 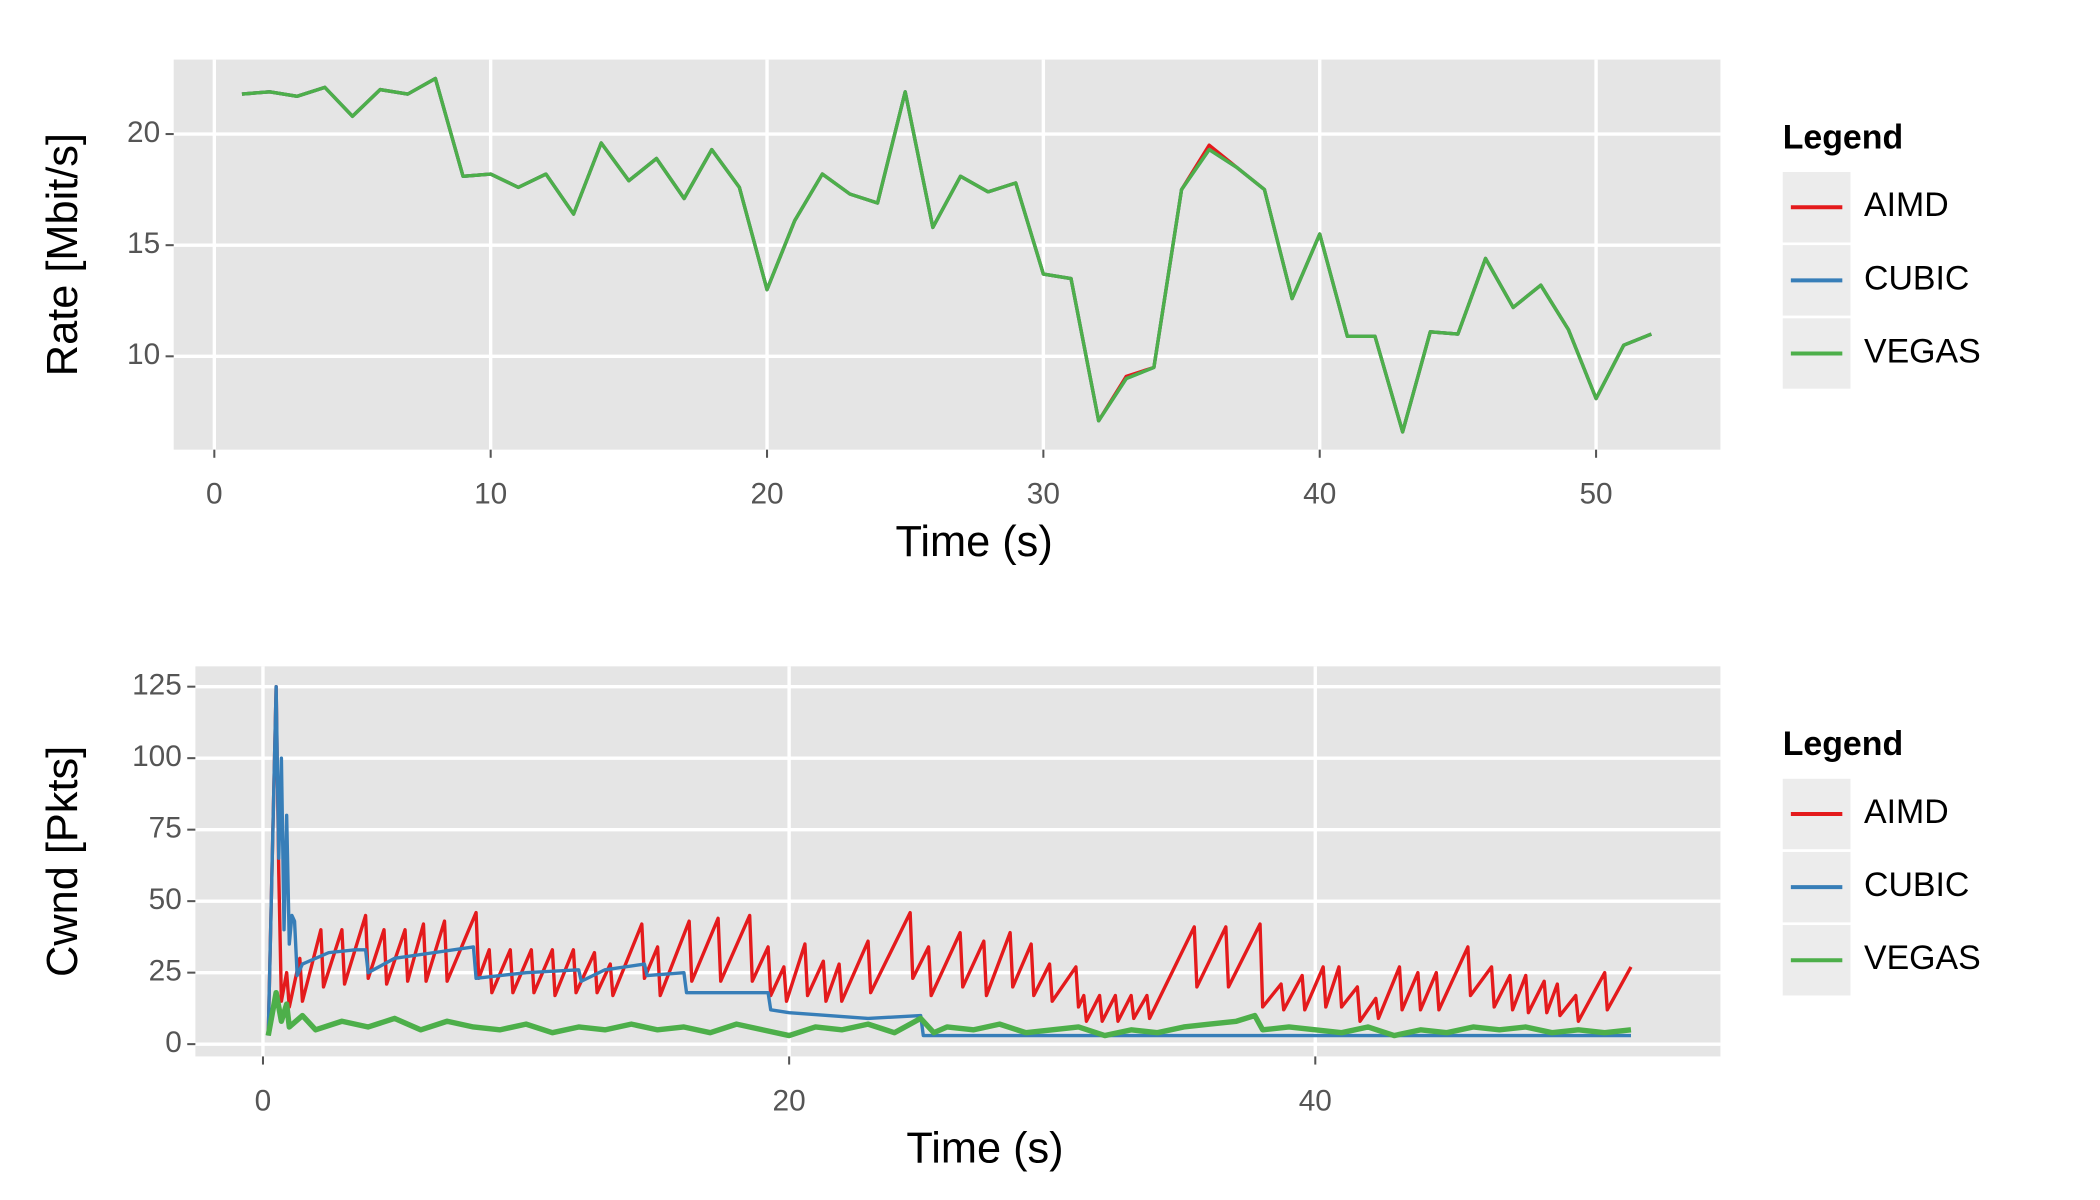 I want to click on y-tick-label: 25, so click(x=165, y=971).